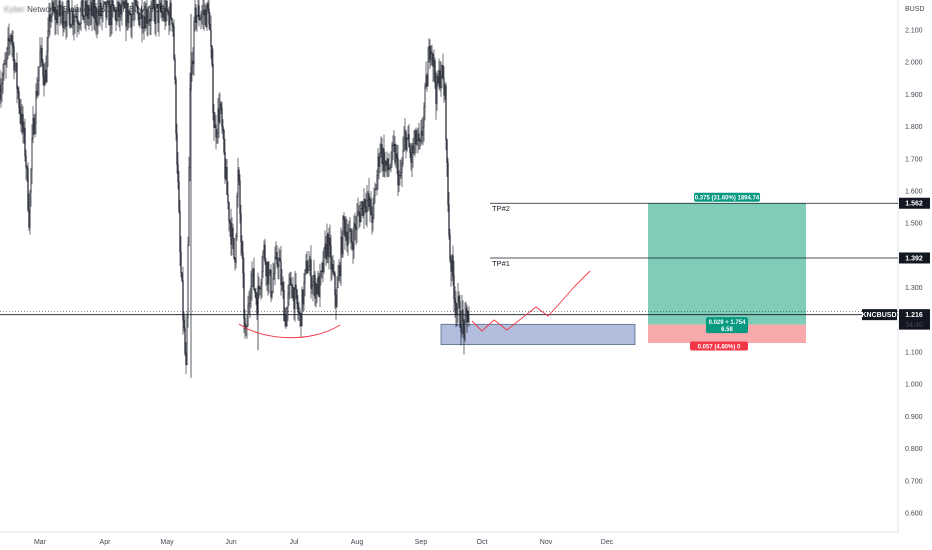 Image resolution: width=932 pixels, height=550 pixels. I want to click on target-zone, so click(727, 264).